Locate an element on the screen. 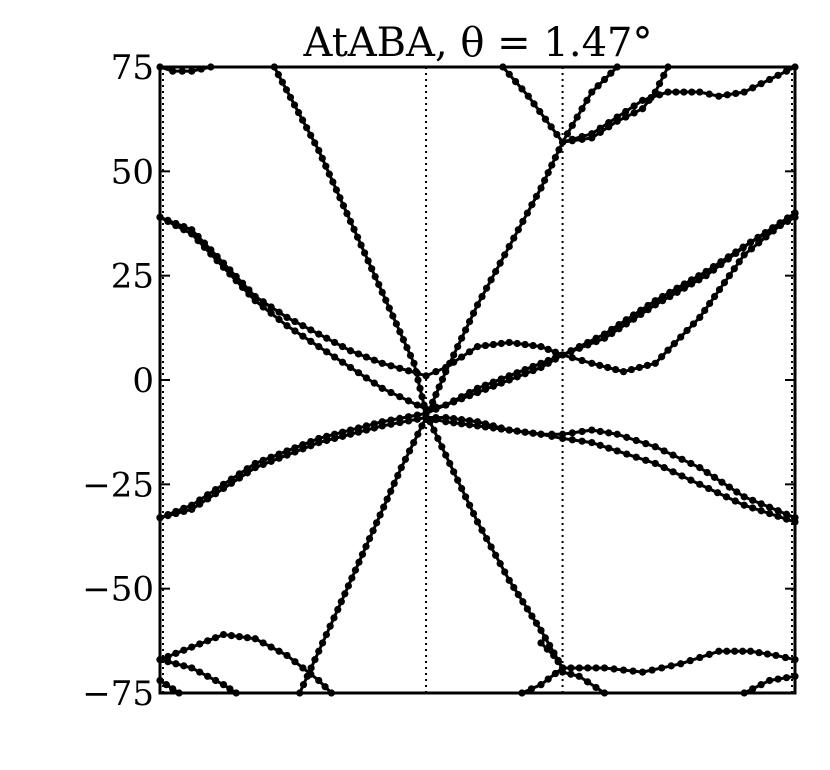  y-tick-label: 0 is located at coordinates (143, 381).